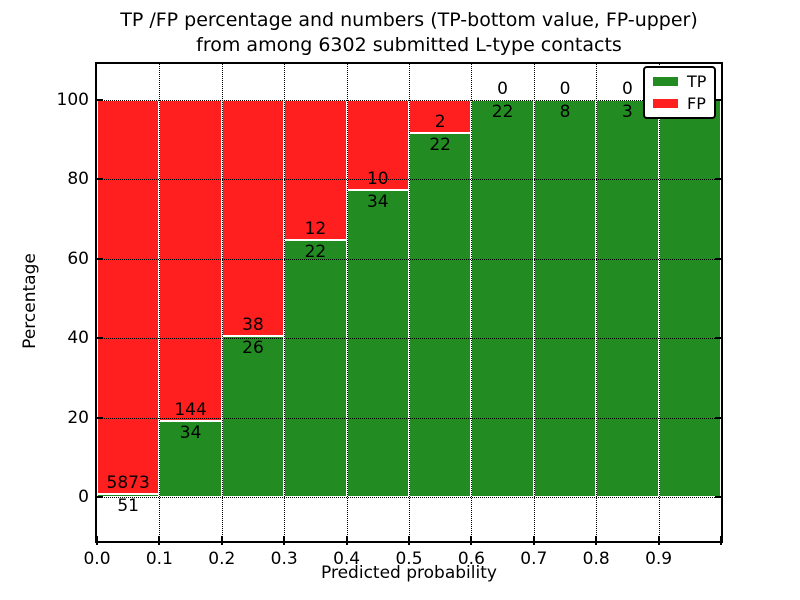  I want to click on legend-label-tp: TP, so click(697, 81).